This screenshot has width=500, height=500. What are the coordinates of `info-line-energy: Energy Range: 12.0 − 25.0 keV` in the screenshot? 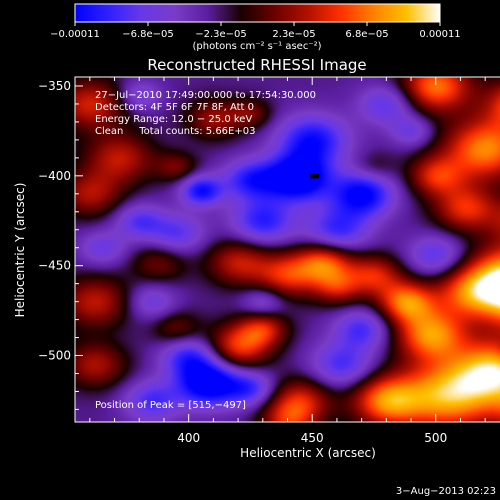 It's located at (173, 119).